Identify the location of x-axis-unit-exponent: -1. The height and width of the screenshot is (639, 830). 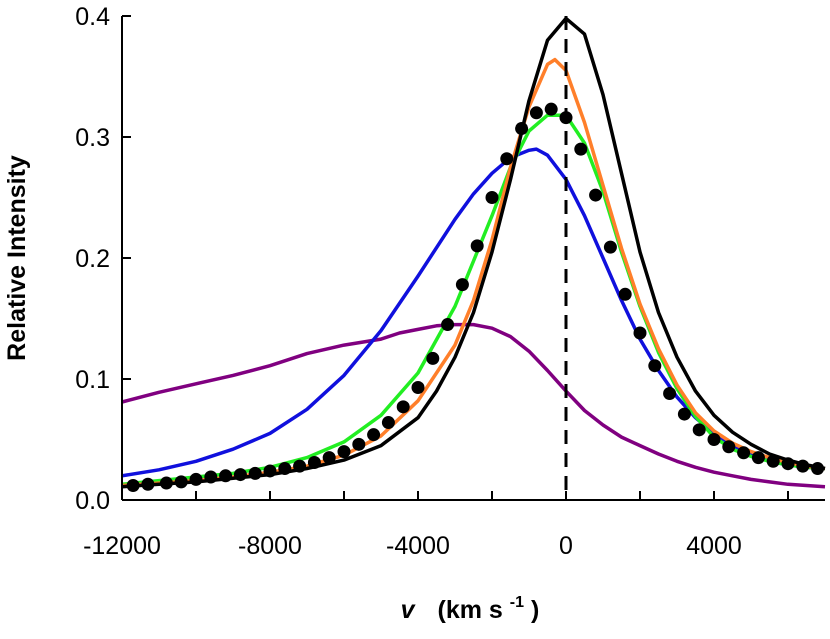
(517, 602).